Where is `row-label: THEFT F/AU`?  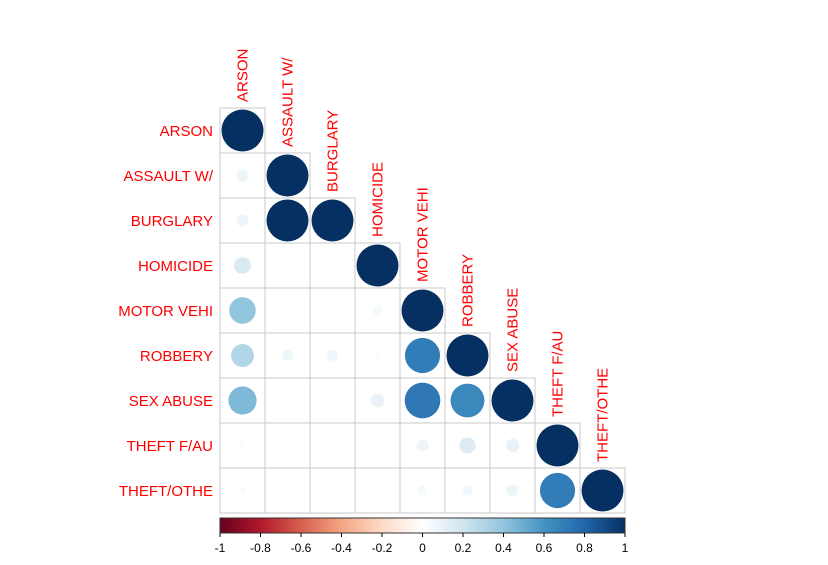
row-label: THEFT F/AU is located at coordinates (170, 446).